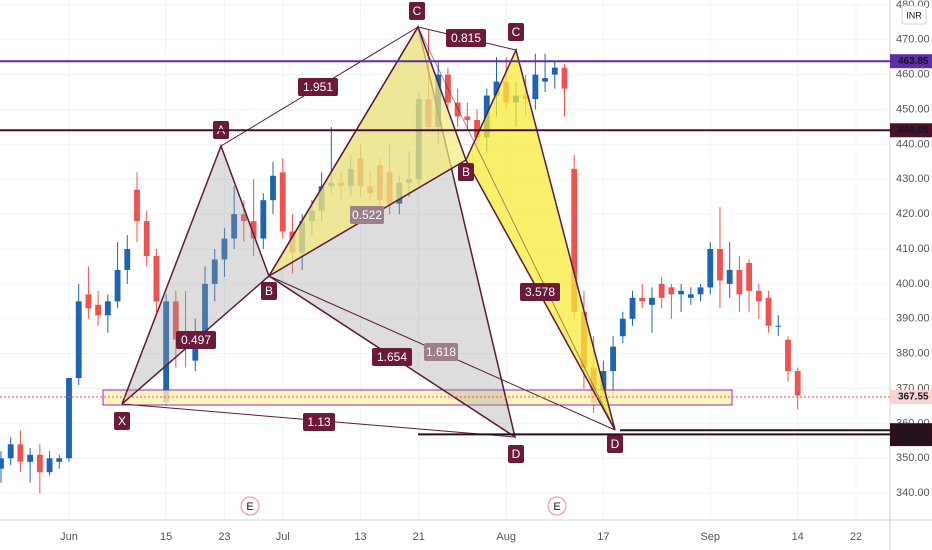 The width and height of the screenshot is (932, 550). What do you see at coordinates (69, 537) in the screenshot?
I see `x-tick-label: Jun` at bounding box center [69, 537].